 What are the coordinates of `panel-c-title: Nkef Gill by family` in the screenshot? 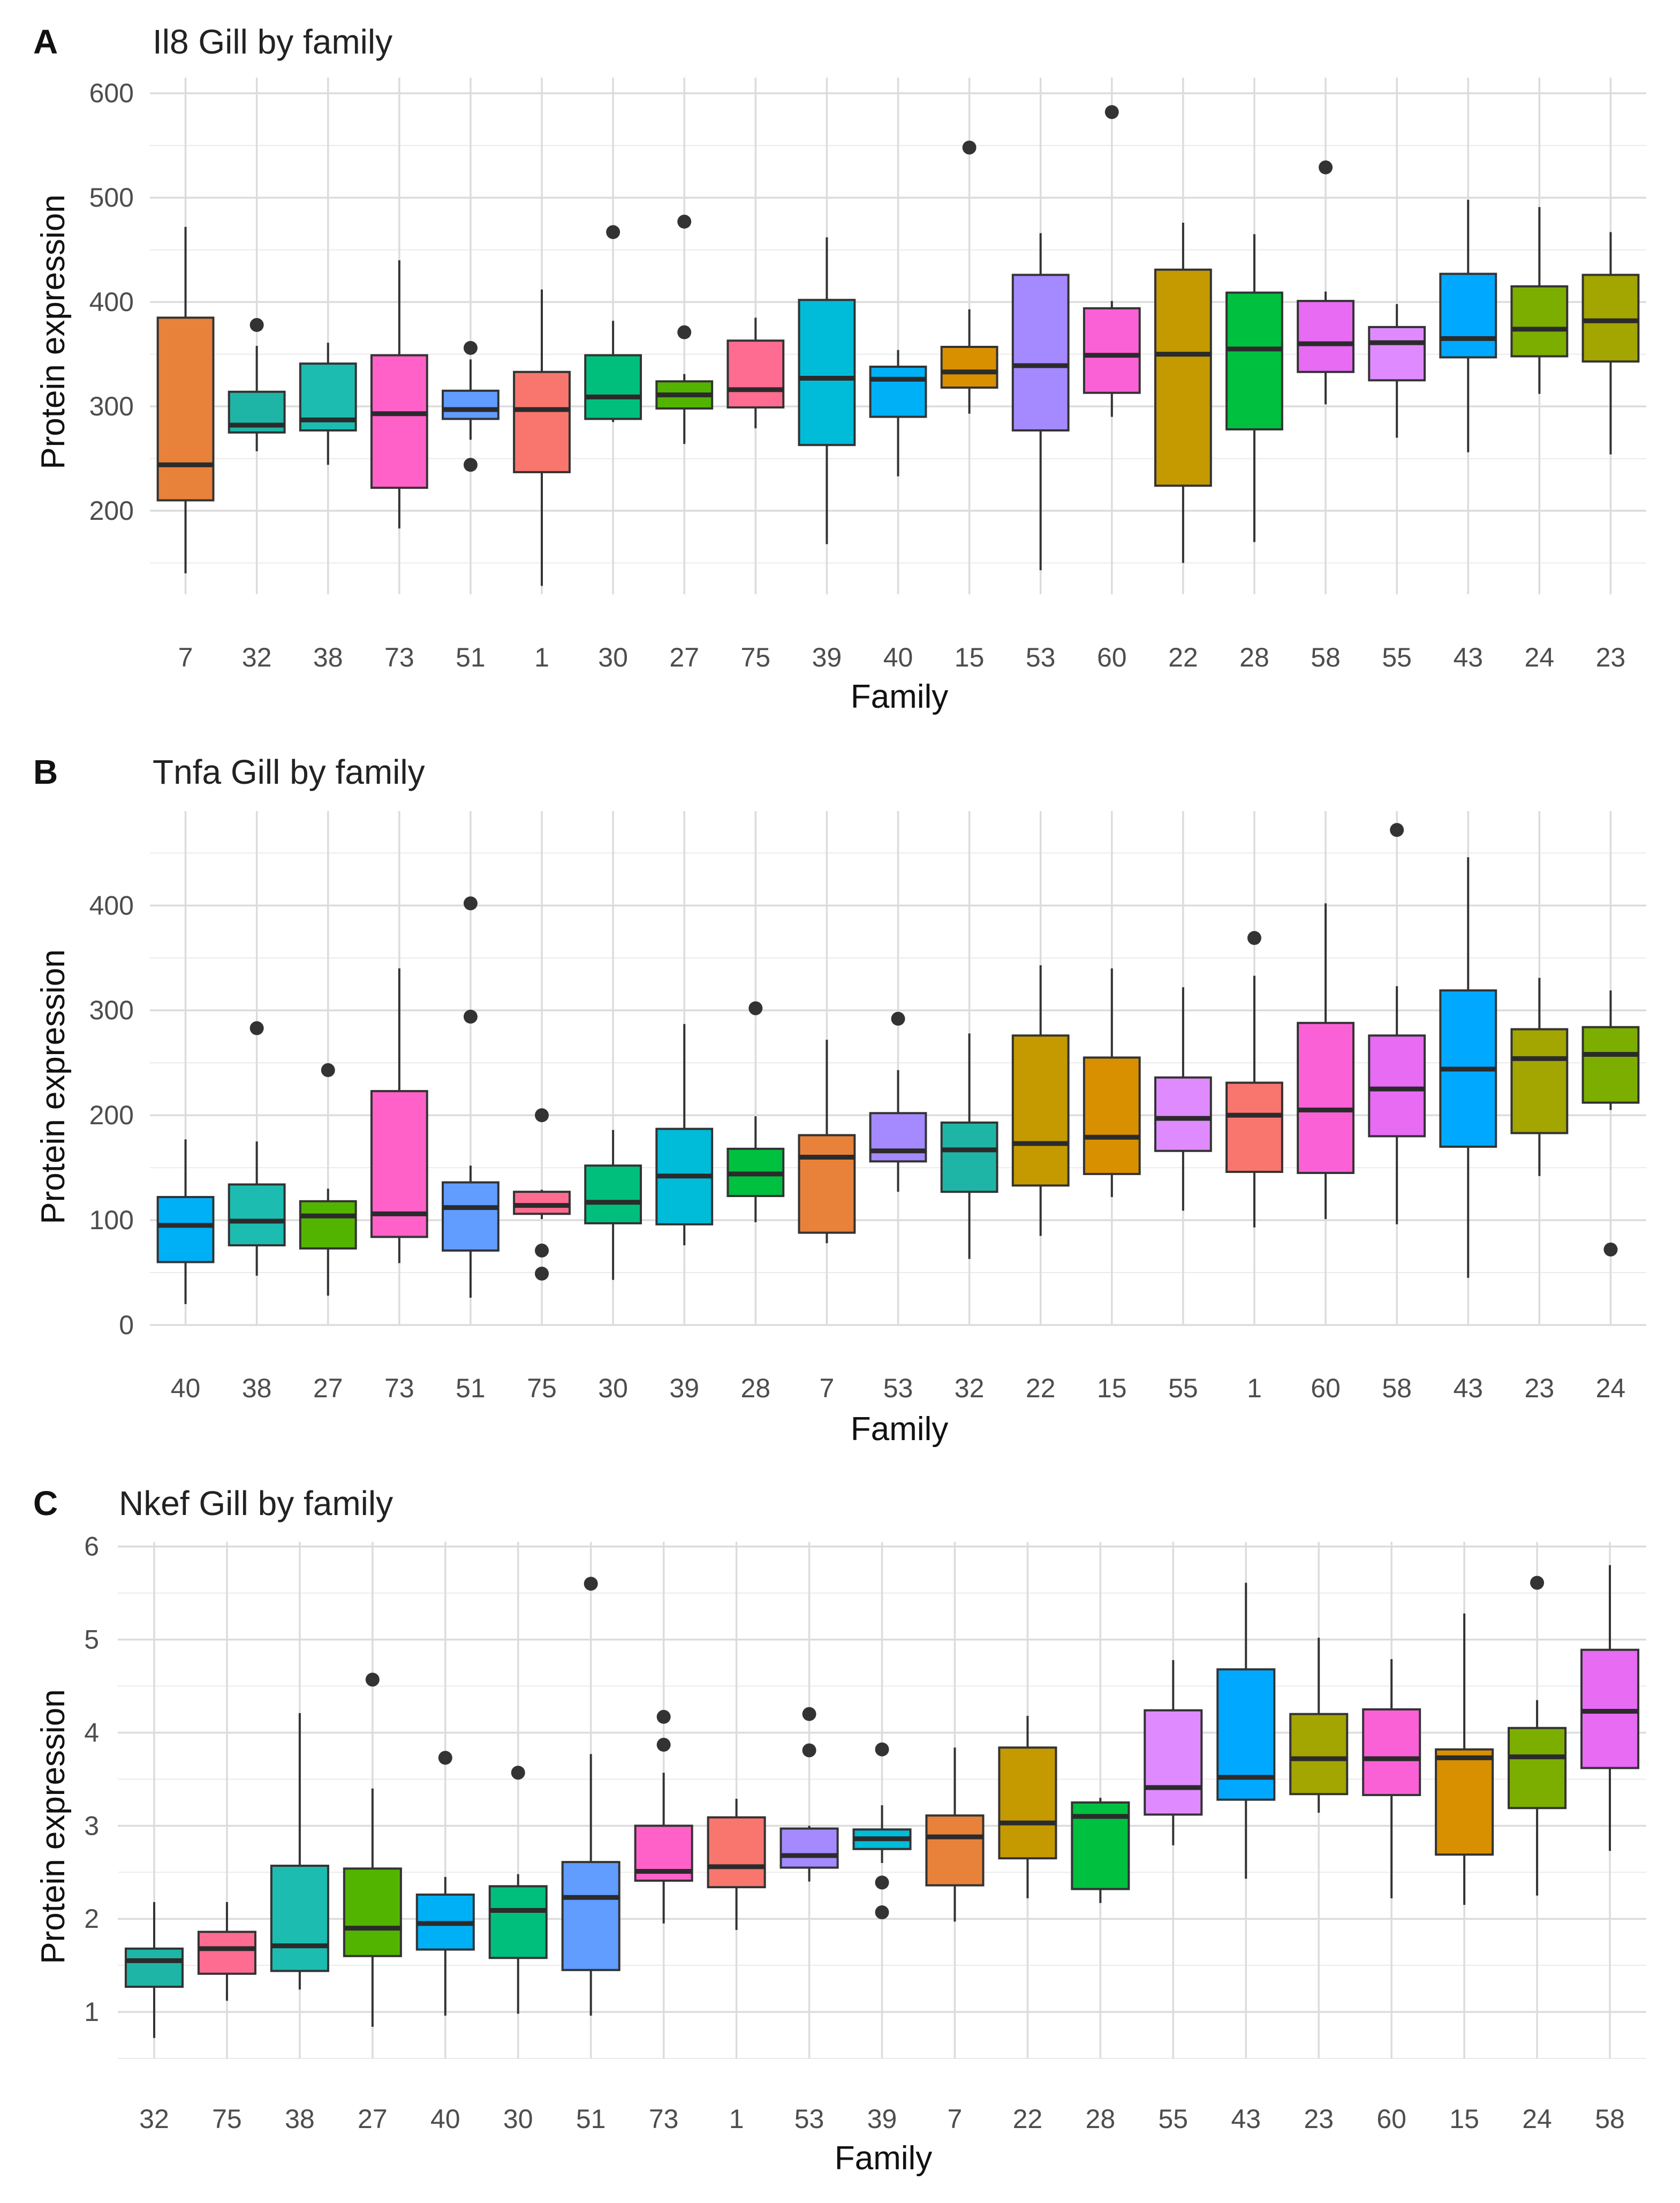 It's located at (256, 1503).